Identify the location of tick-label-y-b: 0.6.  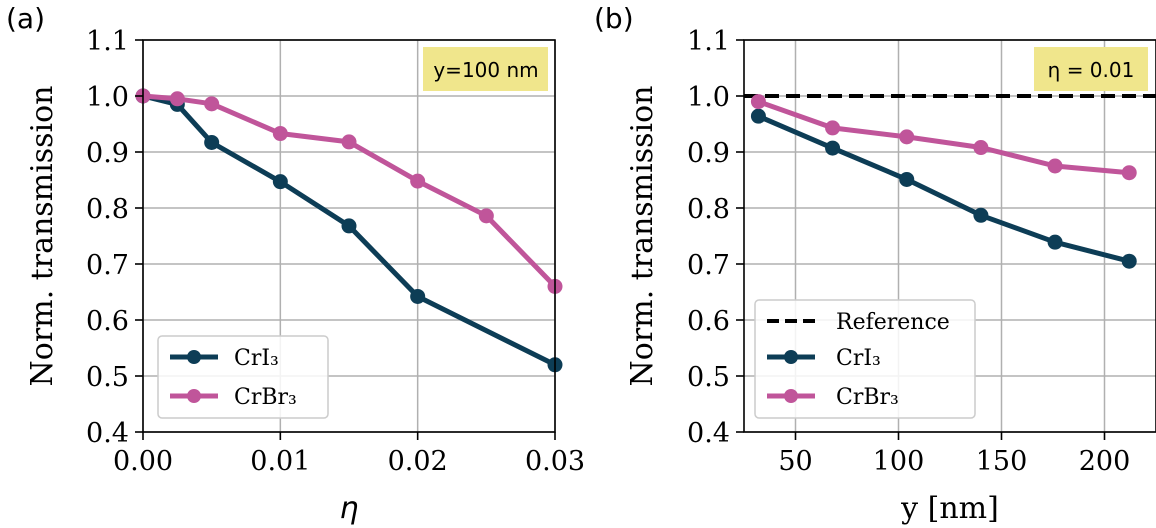
(708, 321).